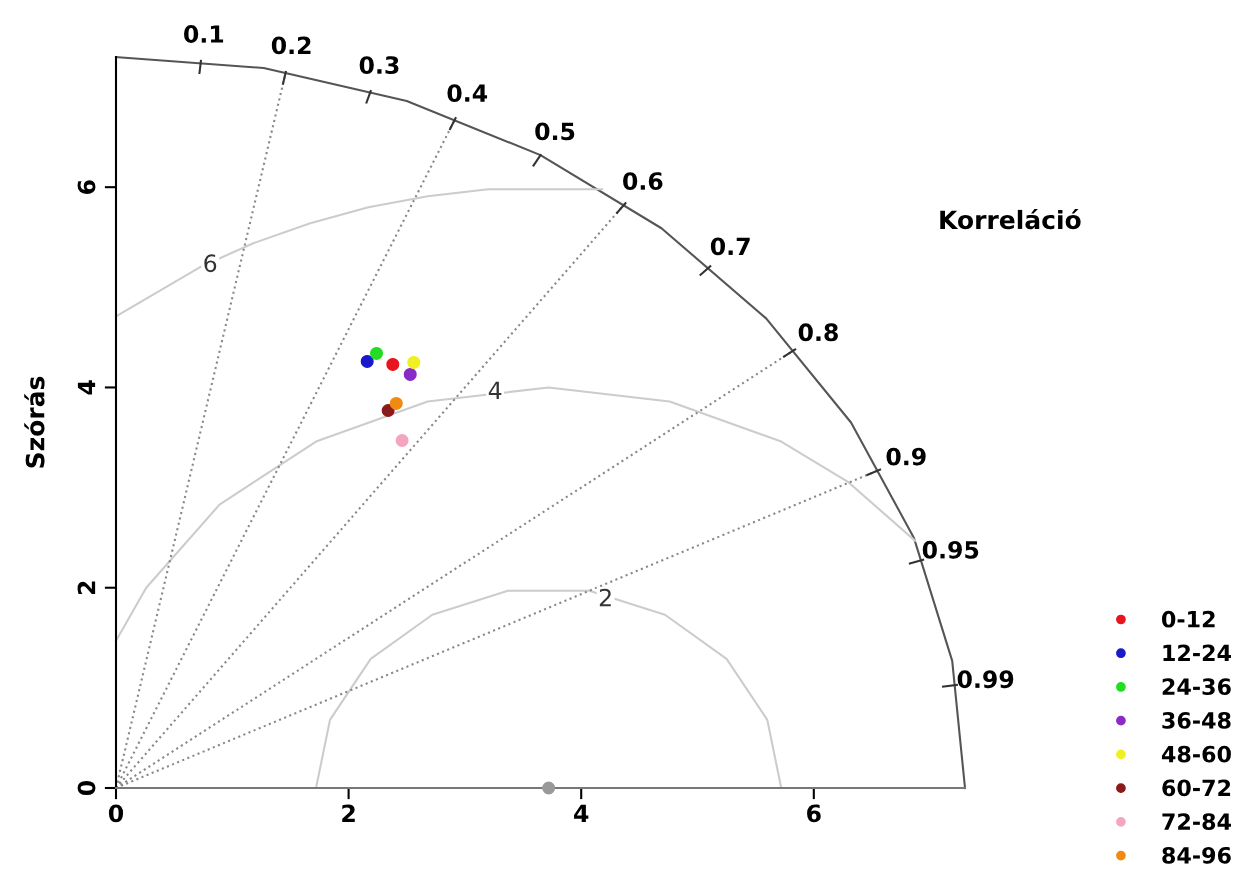 This screenshot has width=1252, height=888. What do you see at coordinates (581, 813) in the screenshot?
I see `x-tick-label: 4` at bounding box center [581, 813].